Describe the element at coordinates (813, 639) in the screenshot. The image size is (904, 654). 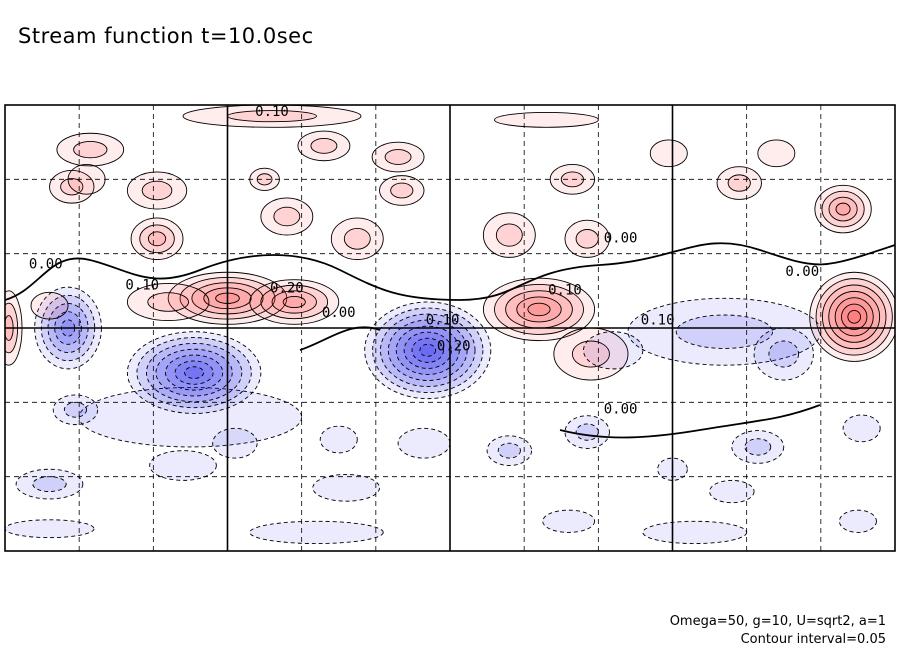
I see `contour-interval-note: Contour interval=0.05` at that location.